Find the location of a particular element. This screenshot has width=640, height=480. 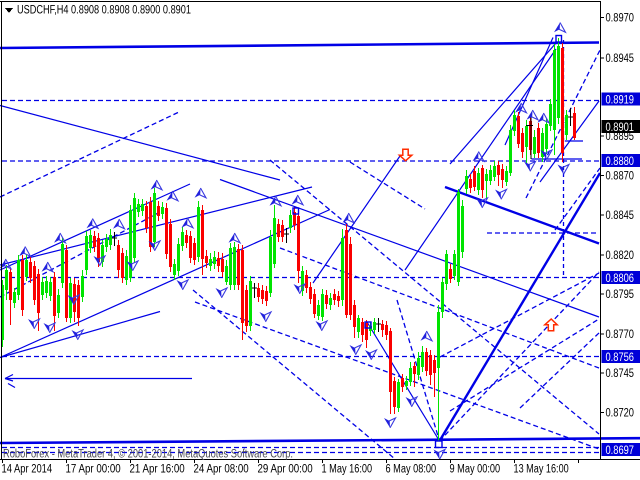

svg-text: 0.8720 is located at coordinates (620, 414).